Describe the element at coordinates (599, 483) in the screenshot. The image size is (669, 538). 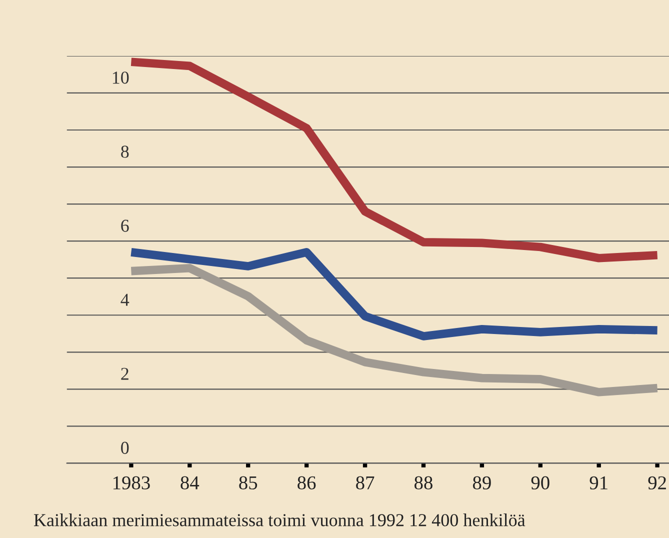
I see `x-tick-label: 91` at that location.